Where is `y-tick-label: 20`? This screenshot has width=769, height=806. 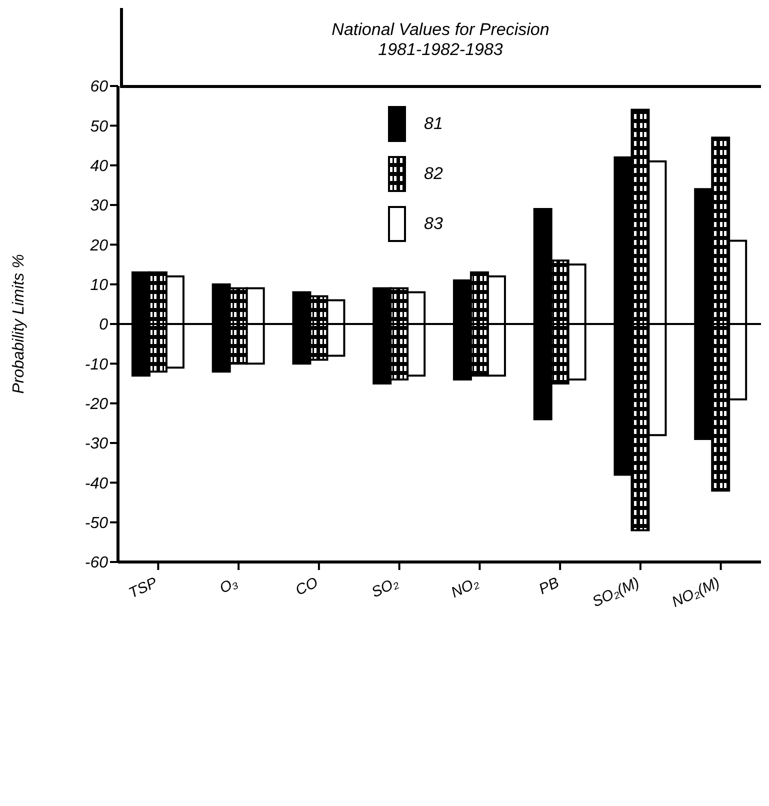
y-tick-label: 20 is located at coordinates (98, 245).